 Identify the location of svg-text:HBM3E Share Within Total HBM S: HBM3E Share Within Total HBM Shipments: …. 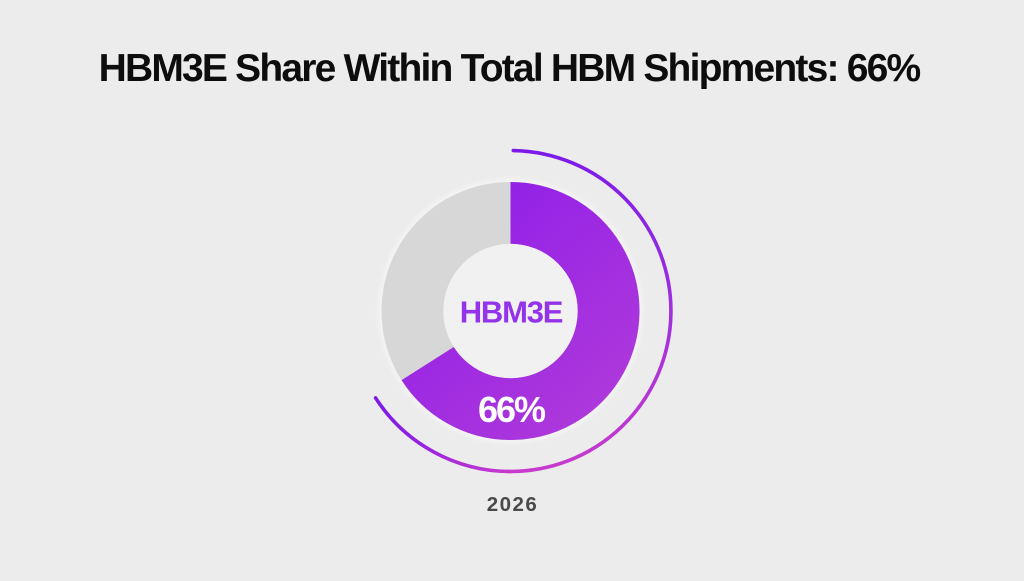
(510, 68).